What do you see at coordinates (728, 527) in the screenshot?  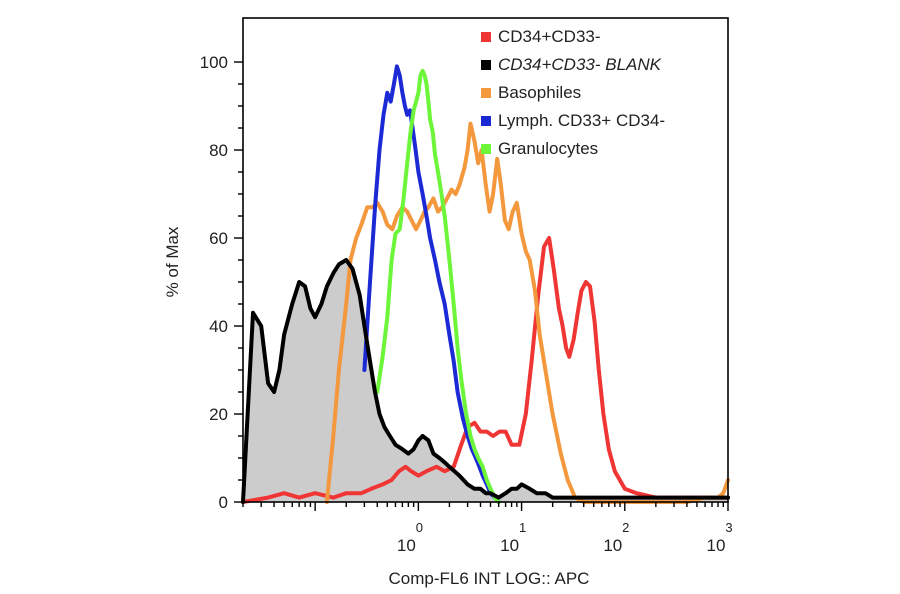 I see `x-tick-exponent: 3` at bounding box center [728, 527].